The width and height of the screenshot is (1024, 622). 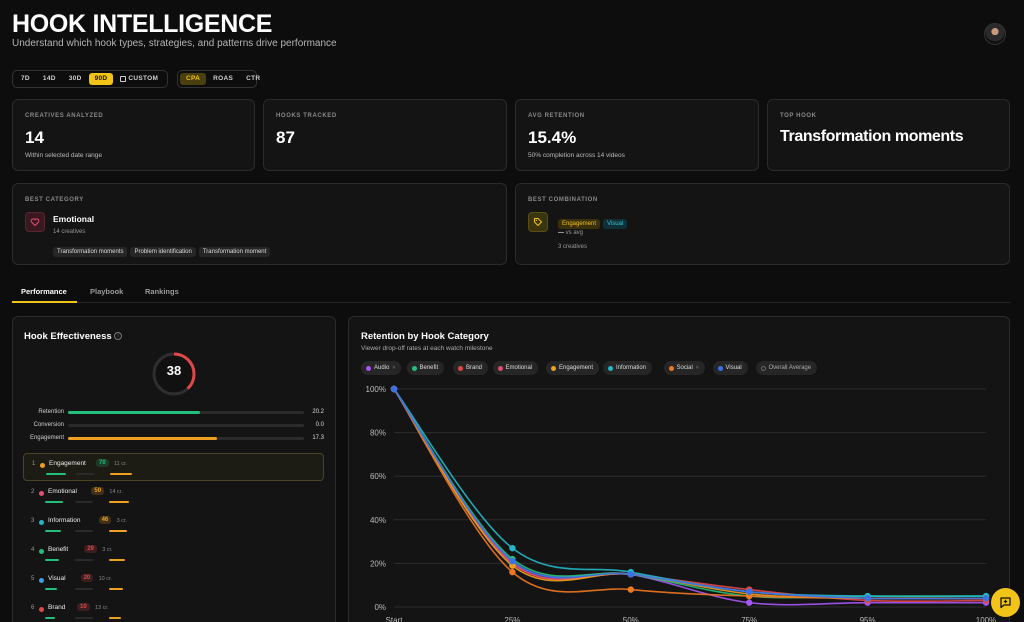 I want to click on legend-chip: Visual, so click(x=730, y=368).